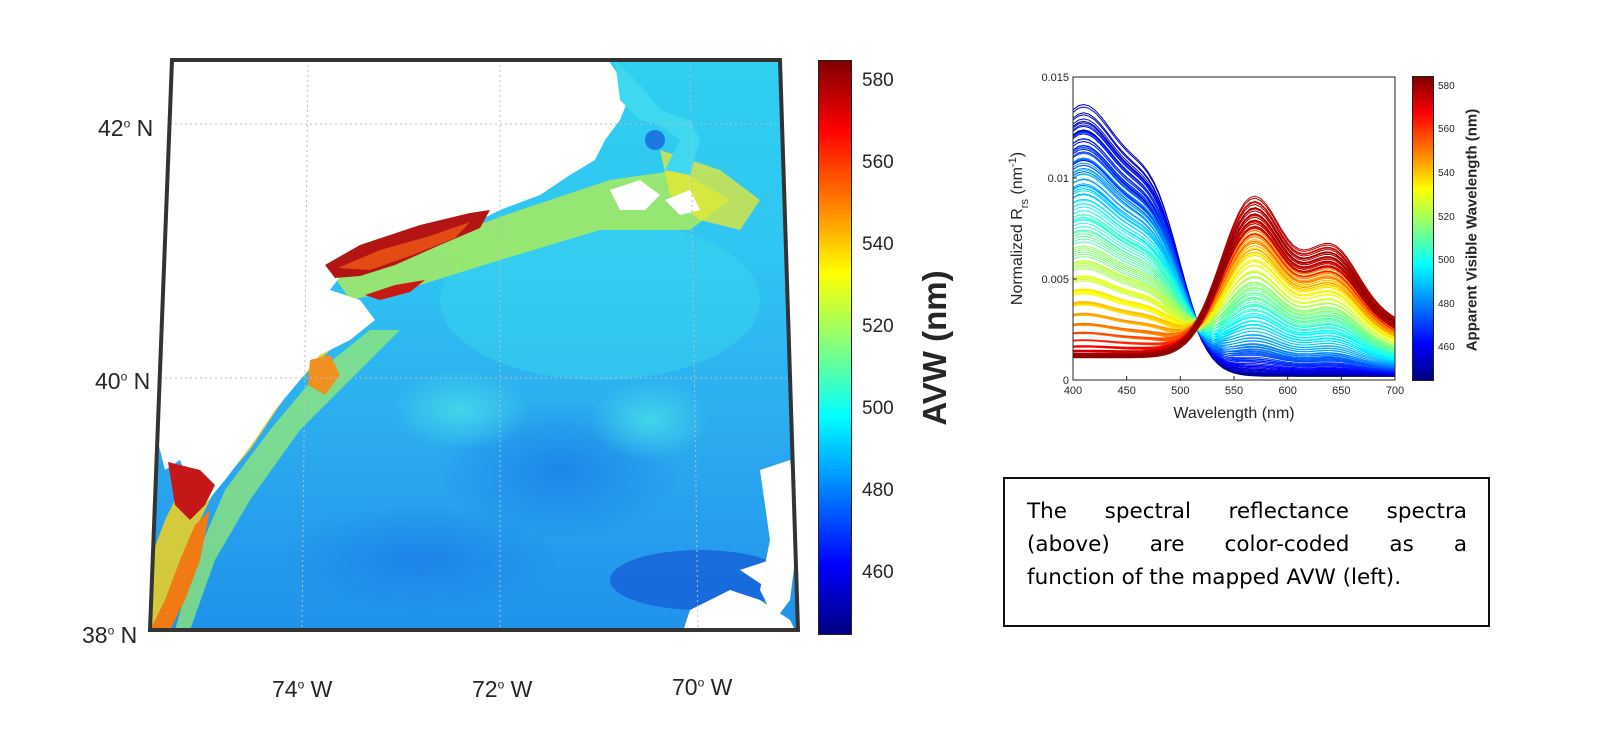 This screenshot has width=1606, height=754. What do you see at coordinates (1233, 413) in the screenshot?
I see `x-axis-label: Wavelength (nm)` at bounding box center [1233, 413].